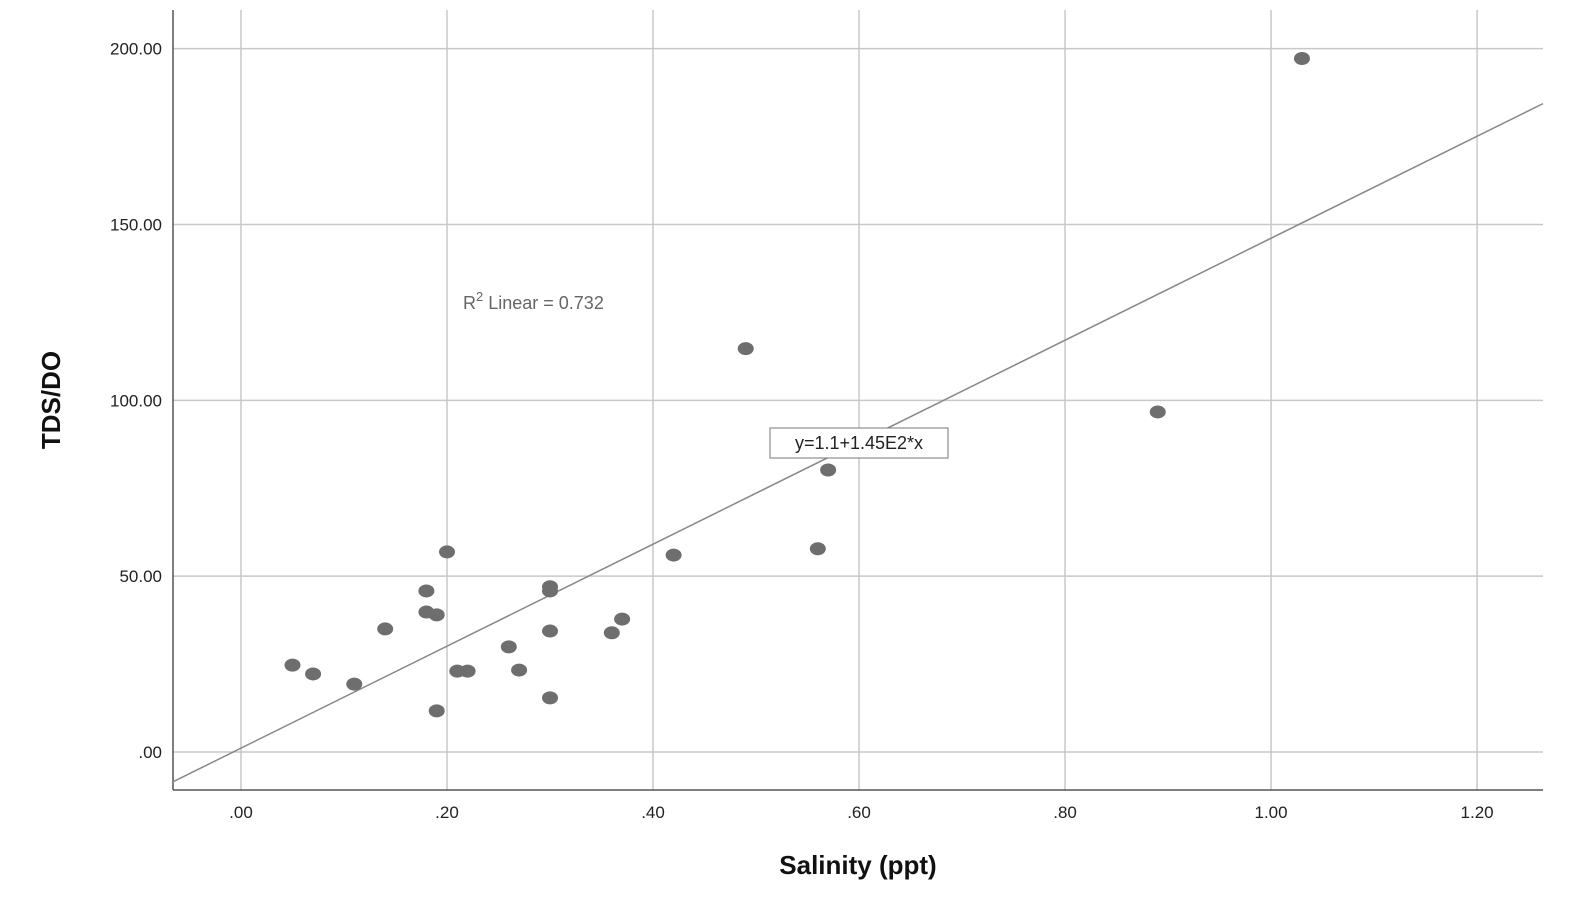 This screenshot has height=910, width=1573. Describe the element at coordinates (1271, 812) in the screenshot. I see `x-tick-label: 1.00` at that location.